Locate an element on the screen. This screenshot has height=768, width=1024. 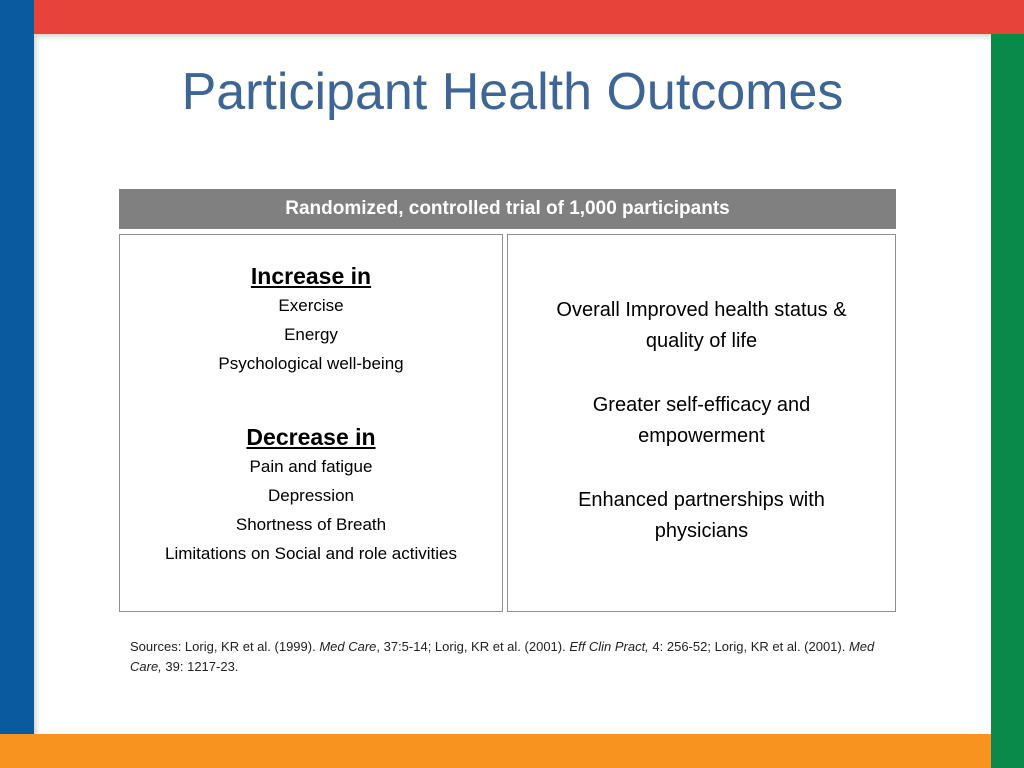
frame-shadow-top is located at coordinates (512, 37).